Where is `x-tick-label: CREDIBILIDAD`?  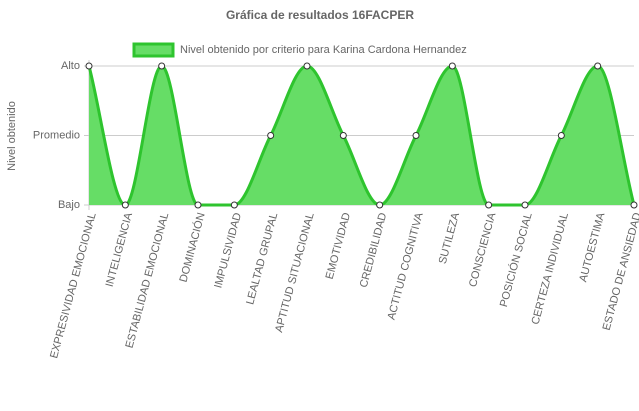
x-tick-label: CREDIBILIDAD is located at coordinates (374, 250).